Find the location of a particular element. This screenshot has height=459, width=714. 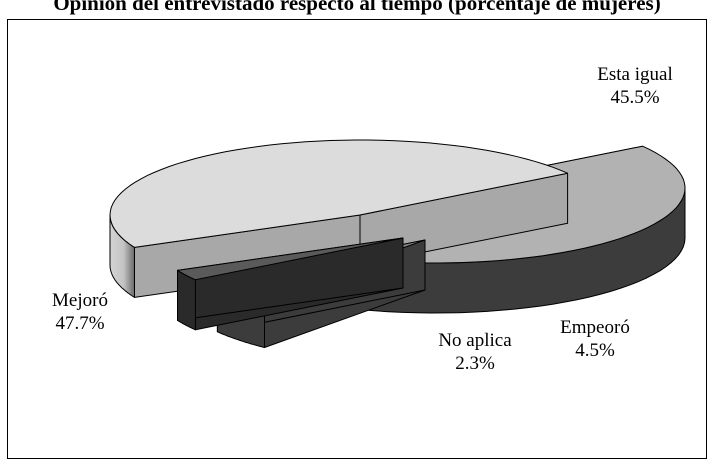

label-empeoro: Empeoró 4.5% is located at coordinates (595, 339).